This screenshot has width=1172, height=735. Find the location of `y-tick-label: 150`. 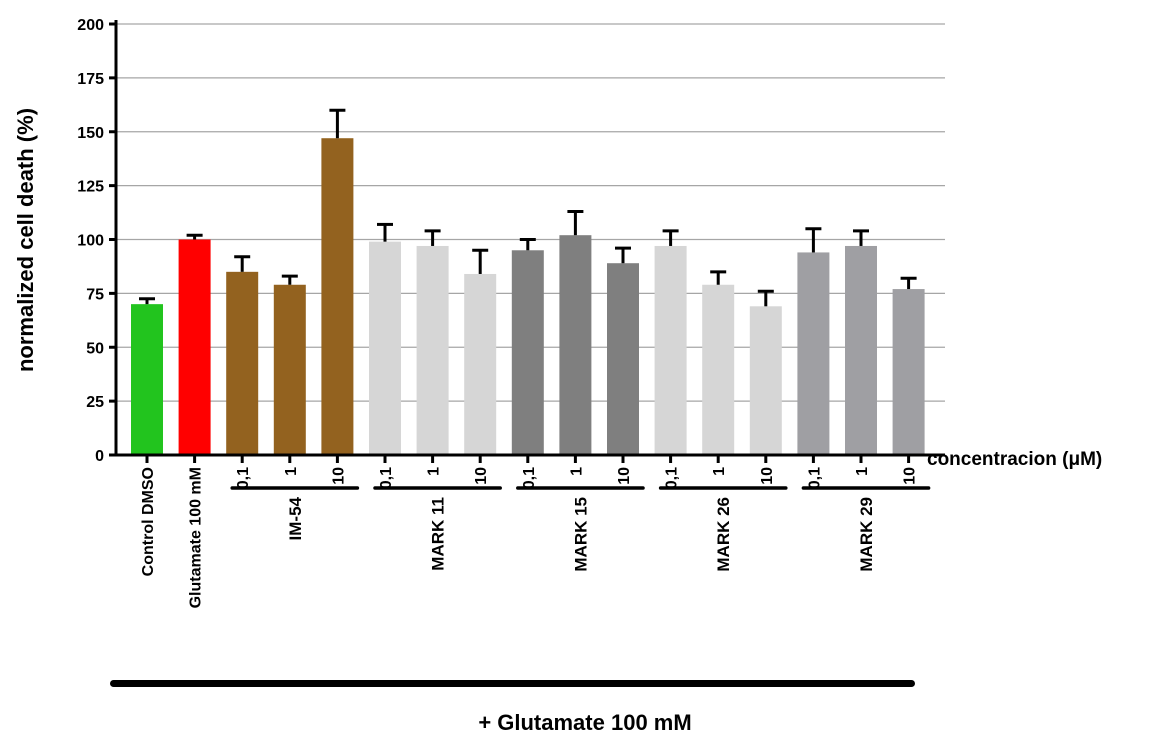

y-tick-label: 150 is located at coordinates (90, 133).